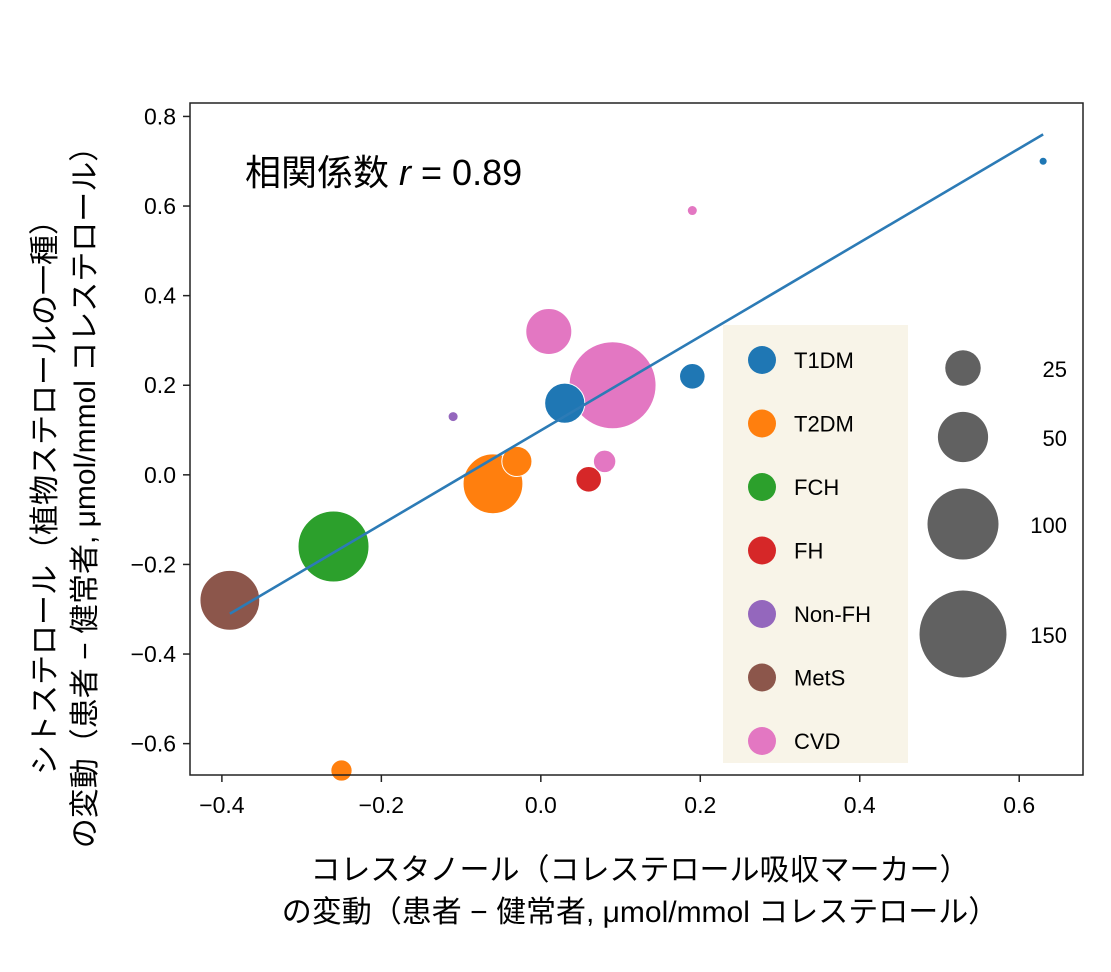 This screenshot has width=1111, height=972. Describe the element at coordinates (333, 546) in the screenshot. I see `data-point-fch` at that location.